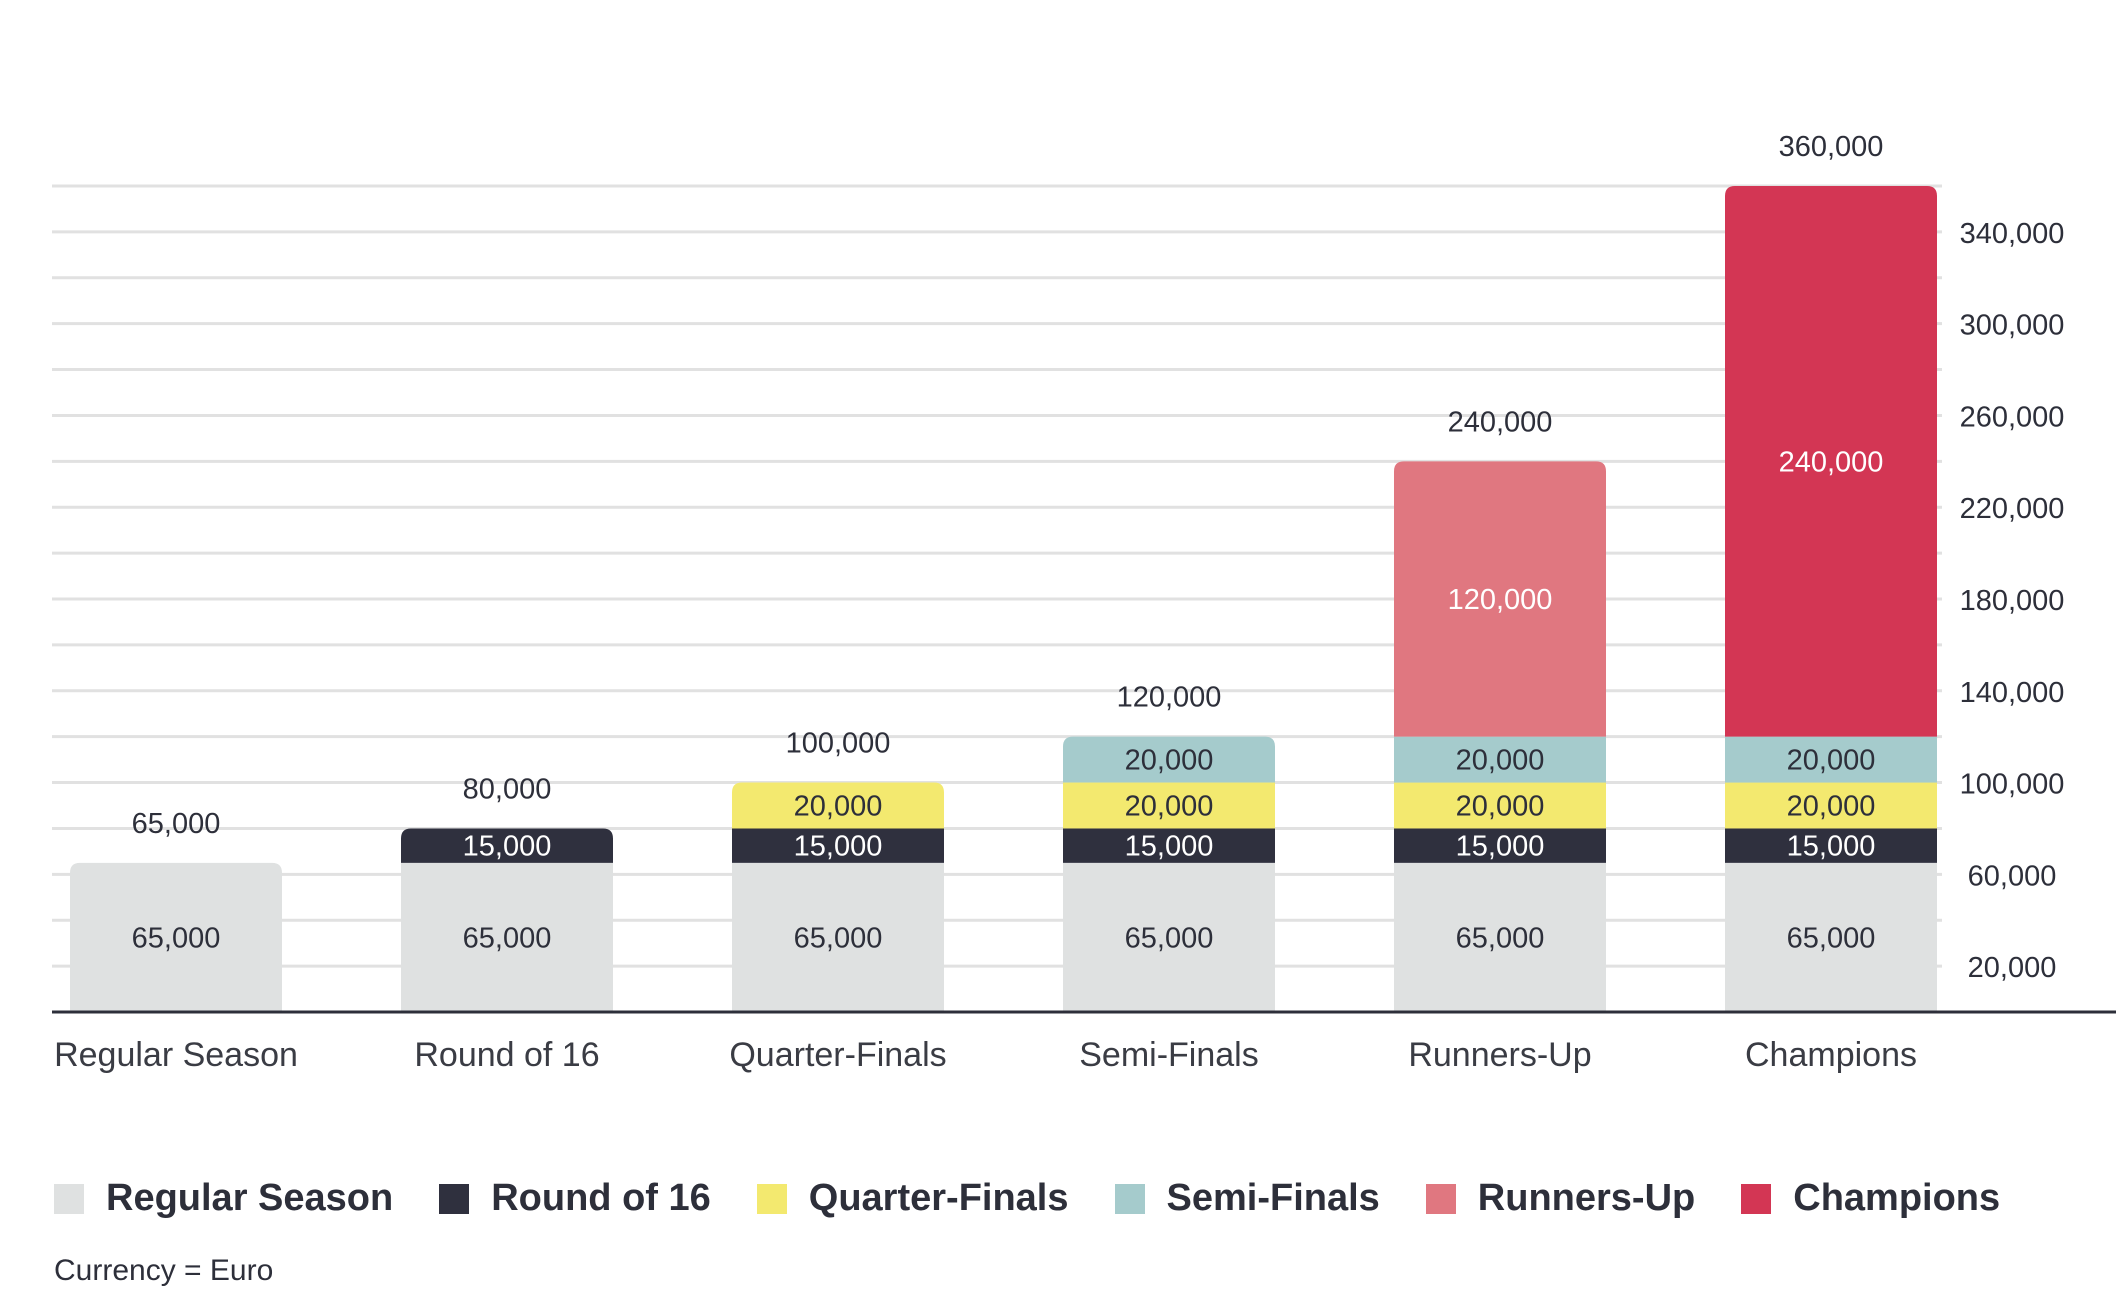  I want to click on x-category-label: Round of 16, so click(506, 1055).